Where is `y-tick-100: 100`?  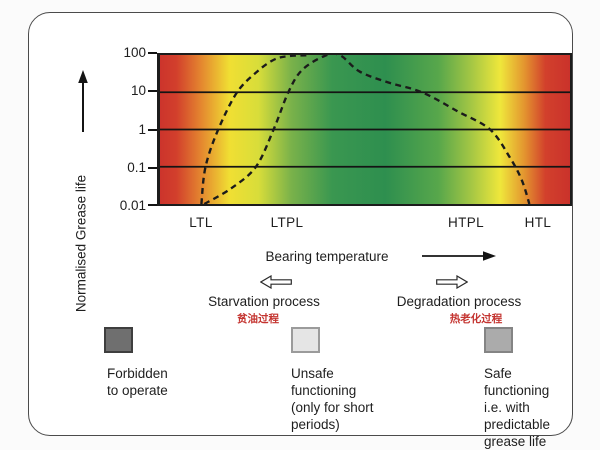 y-tick-100: 100 is located at coordinates (134, 52).